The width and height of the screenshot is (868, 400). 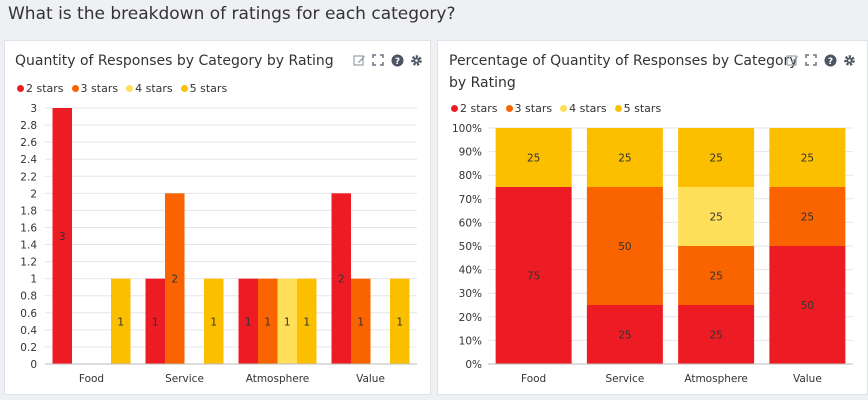 What do you see at coordinates (28, 228) in the screenshot?
I see `y-tick-label: 1.6` at bounding box center [28, 228].